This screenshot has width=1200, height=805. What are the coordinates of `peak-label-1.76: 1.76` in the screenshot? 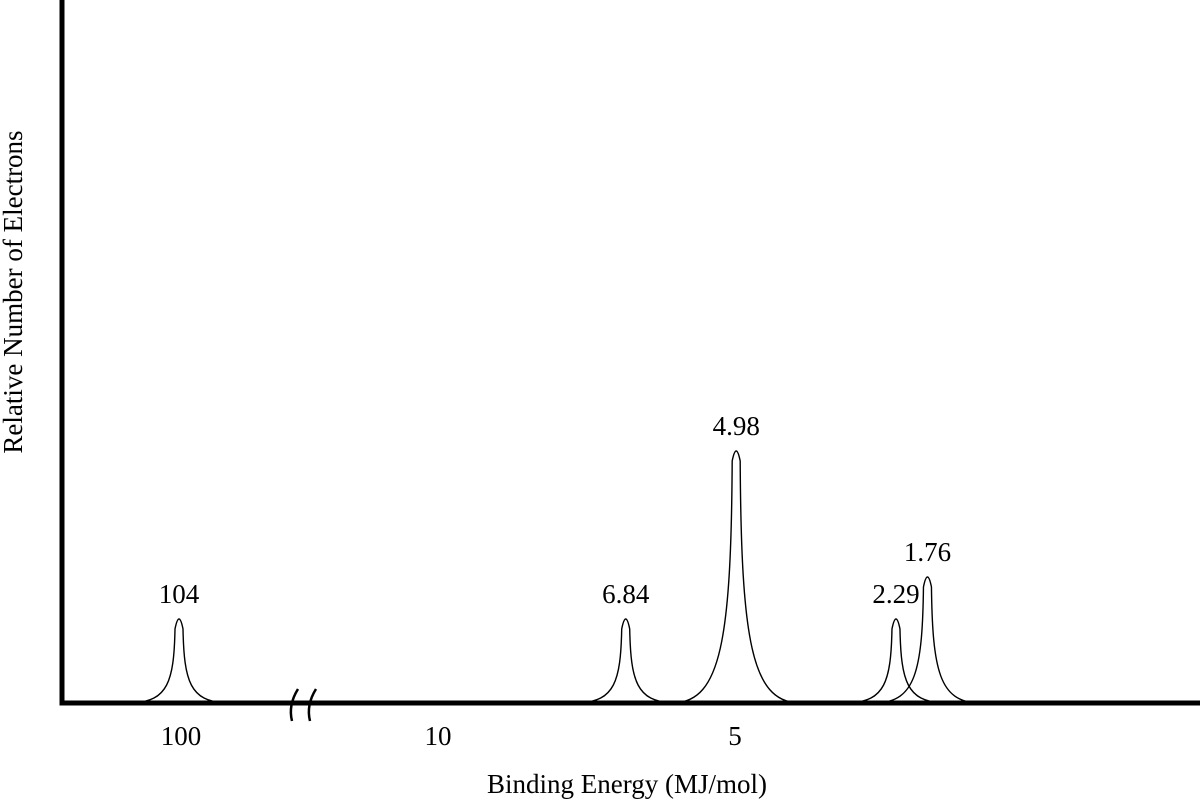 It's located at (927, 552).